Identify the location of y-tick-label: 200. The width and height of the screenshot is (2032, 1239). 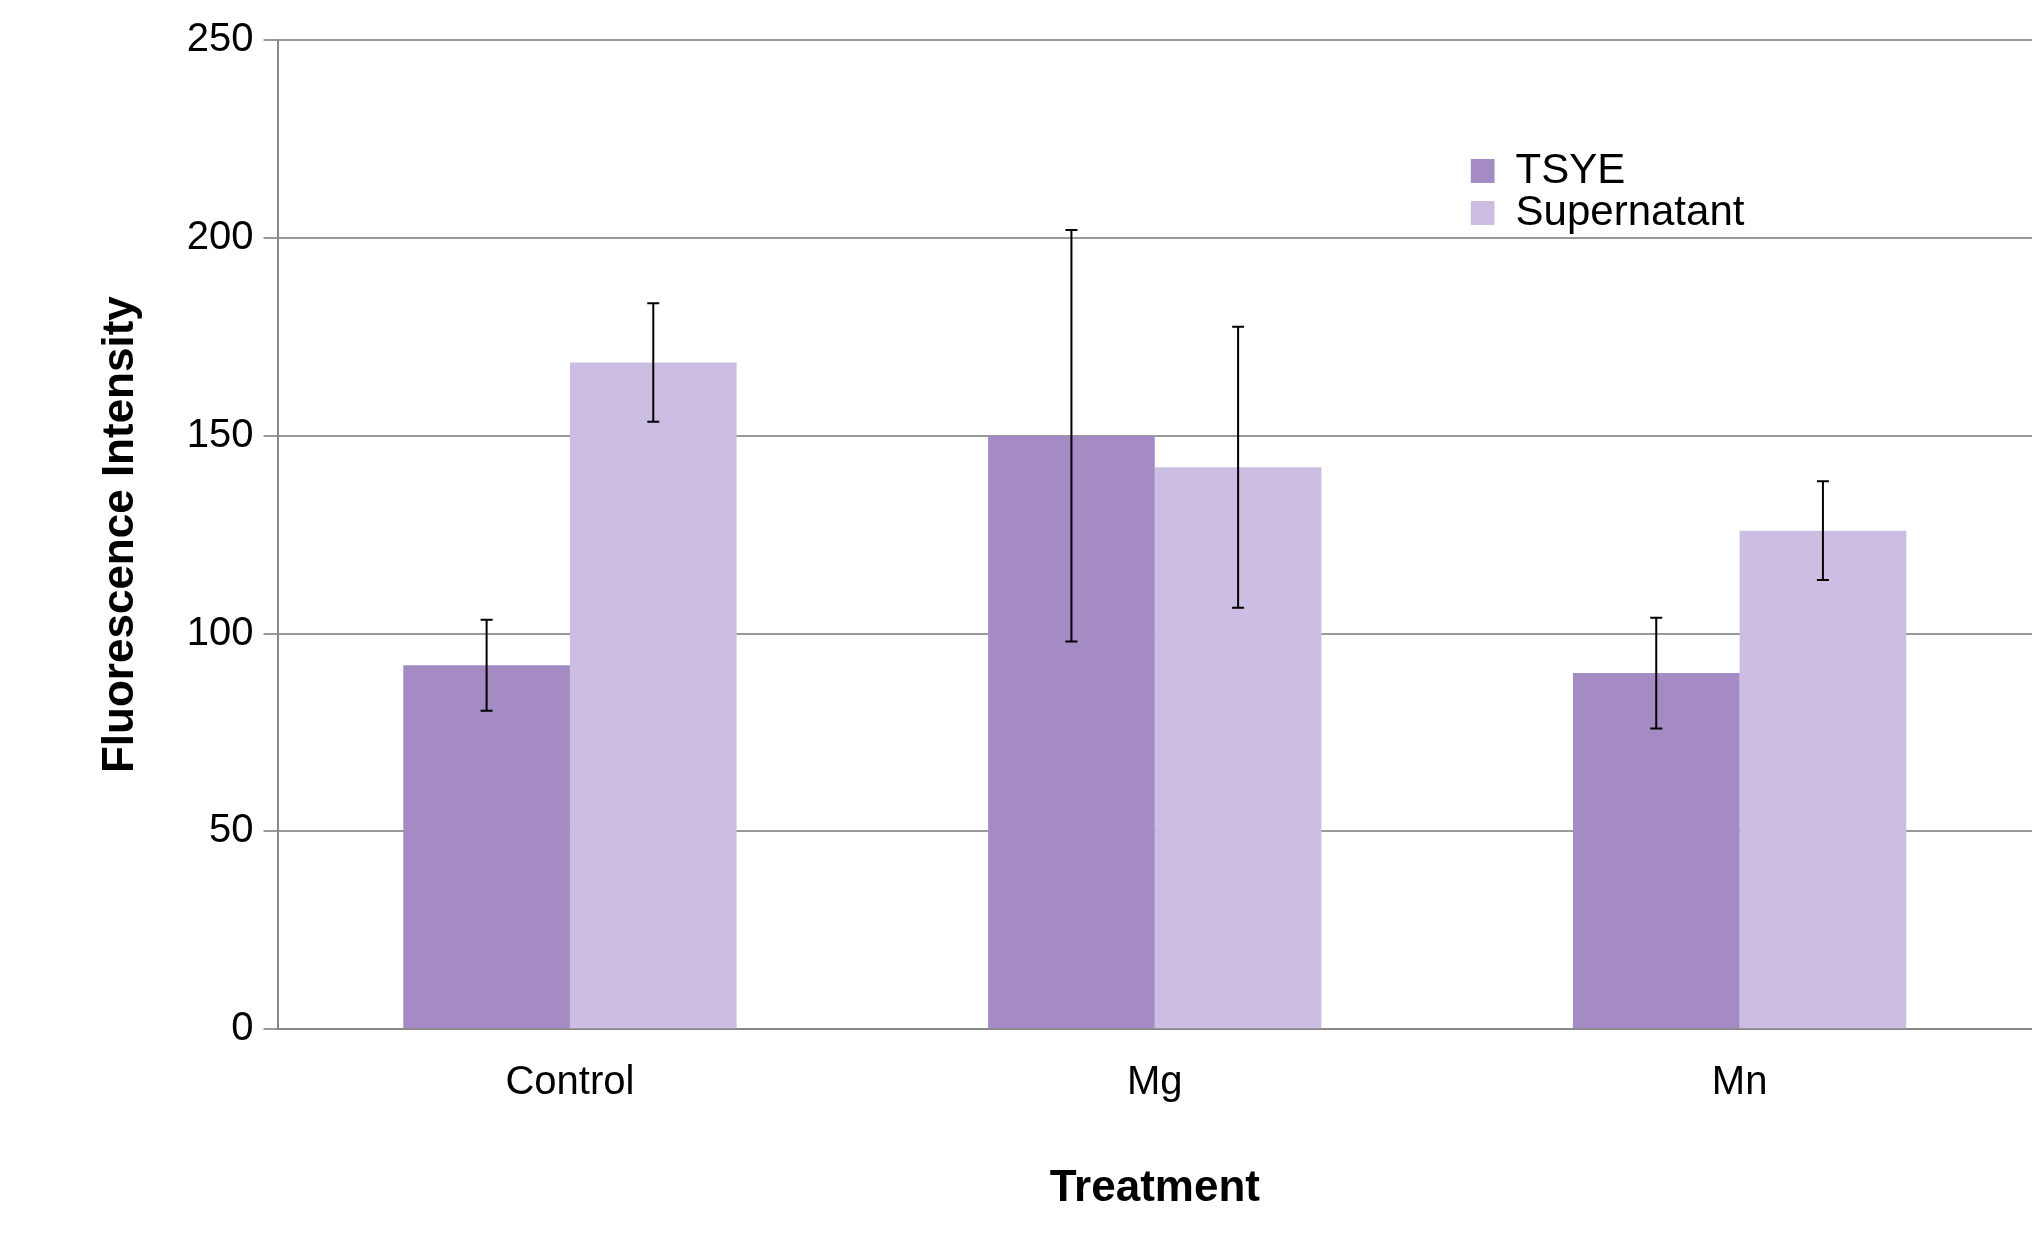
(220, 234).